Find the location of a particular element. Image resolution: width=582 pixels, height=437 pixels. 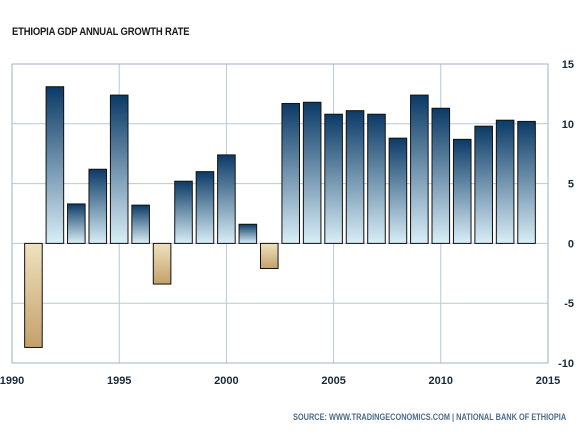

x-tick-label: 2010 is located at coordinates (441, 381).